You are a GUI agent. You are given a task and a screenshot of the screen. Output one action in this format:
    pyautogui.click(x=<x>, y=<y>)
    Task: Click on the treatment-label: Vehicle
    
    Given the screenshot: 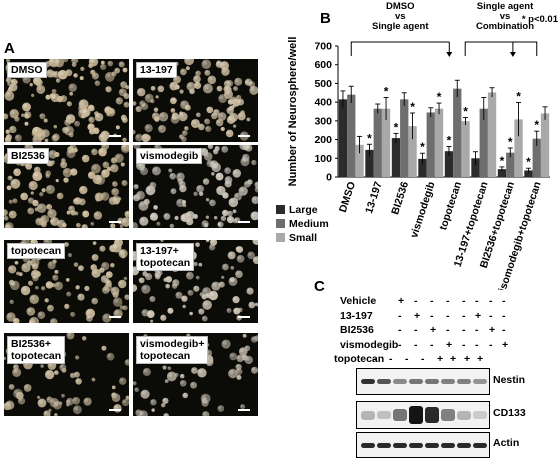 What is the action you would take?
    pyautogui.click(x=358, y=301)
    